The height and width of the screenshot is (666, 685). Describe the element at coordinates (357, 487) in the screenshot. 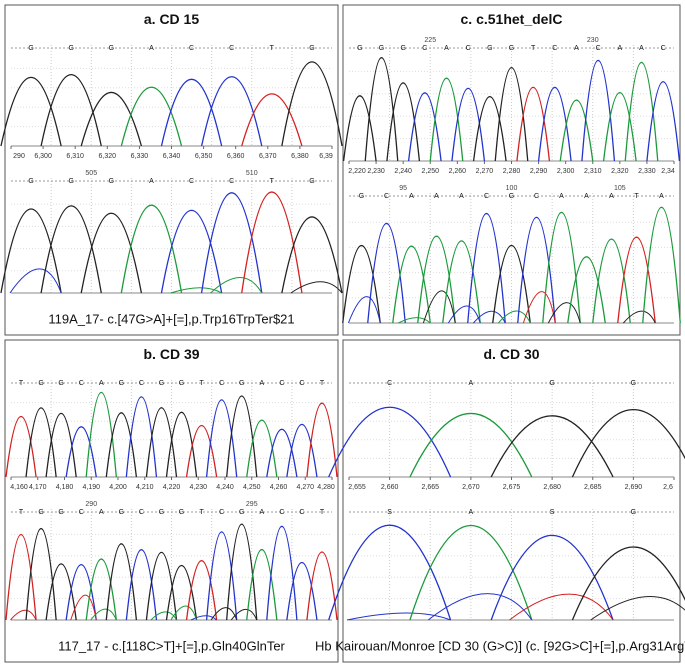

I see `axis-tick-label: 2,655` at that location.